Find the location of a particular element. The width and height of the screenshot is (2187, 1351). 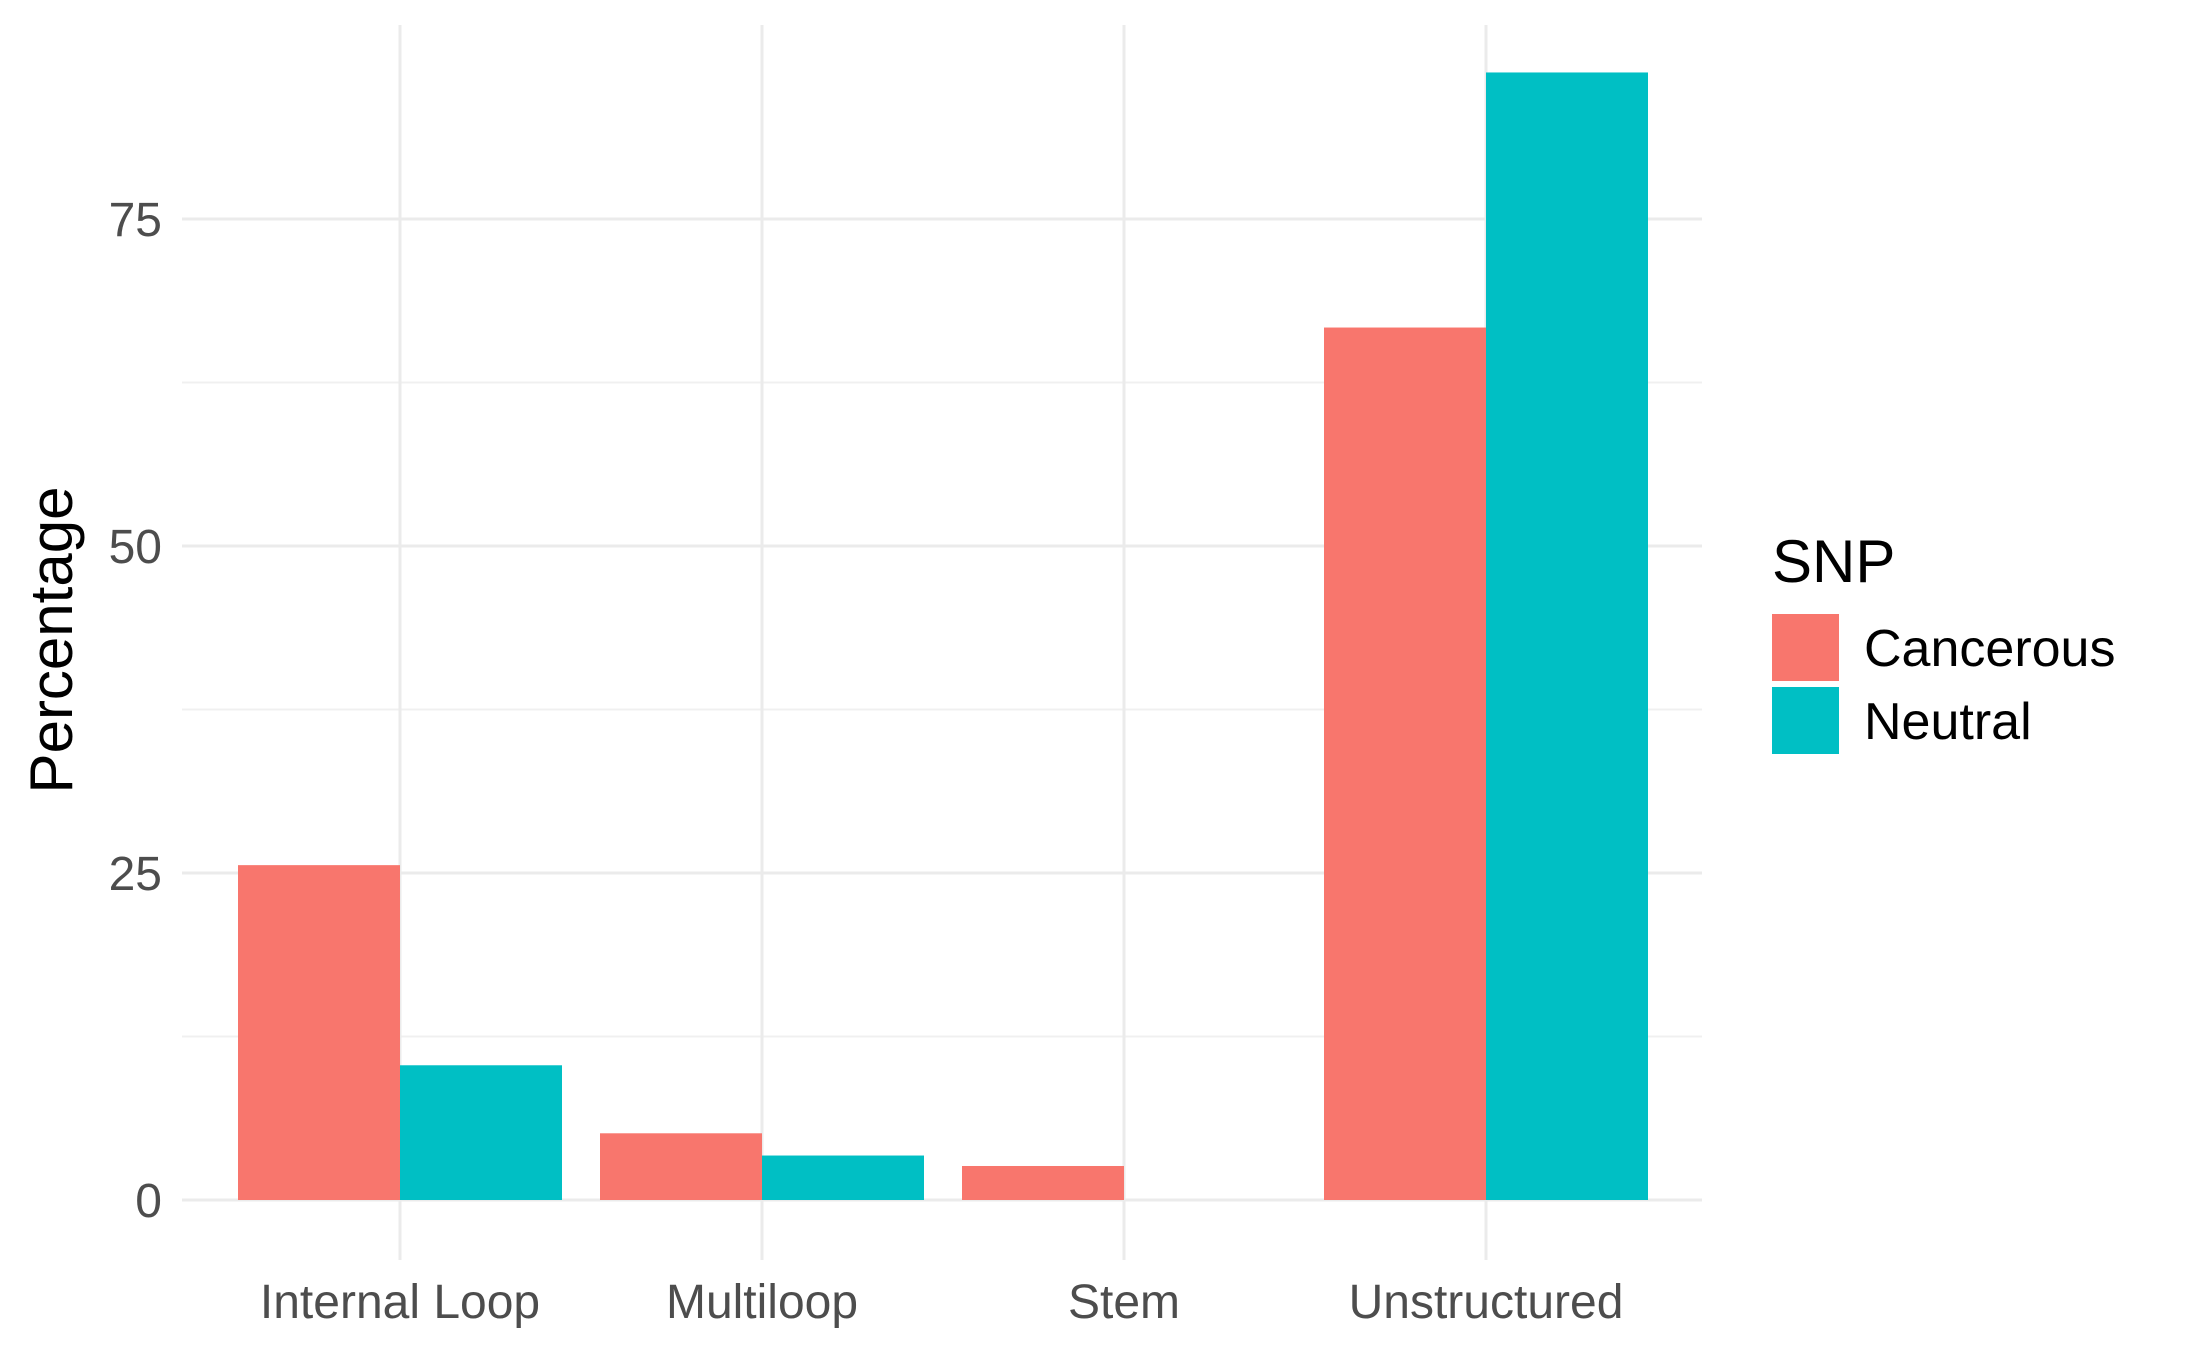

bar-cancerous-multiloop is located at coordinates (681, 1166).